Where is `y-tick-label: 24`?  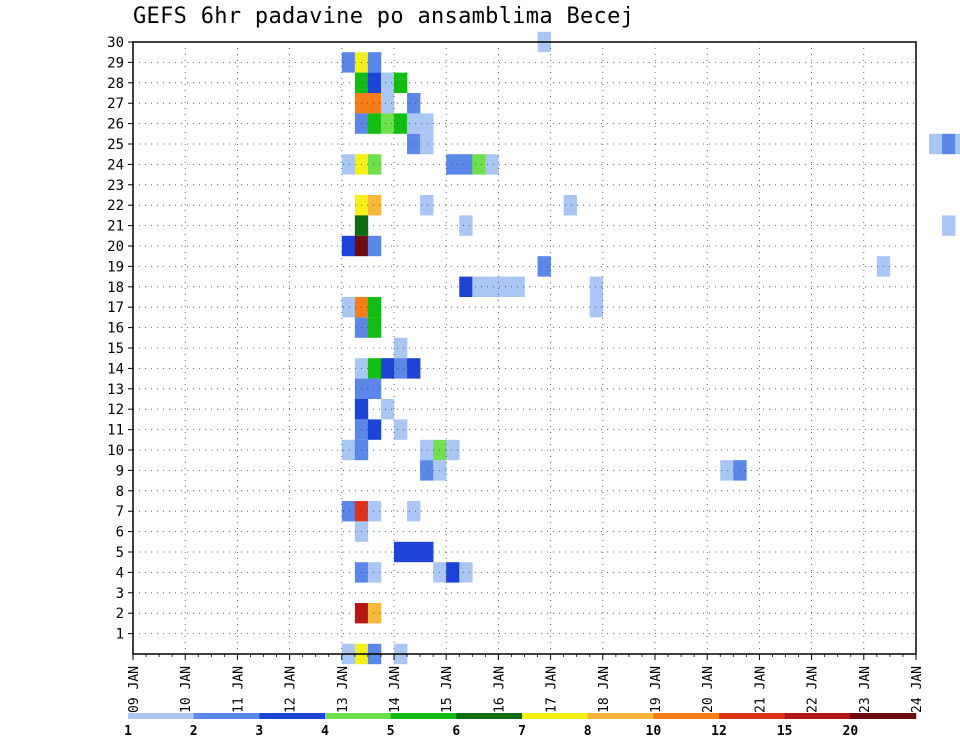
y-tick-label: 24 is located at coordinates (115, 165).